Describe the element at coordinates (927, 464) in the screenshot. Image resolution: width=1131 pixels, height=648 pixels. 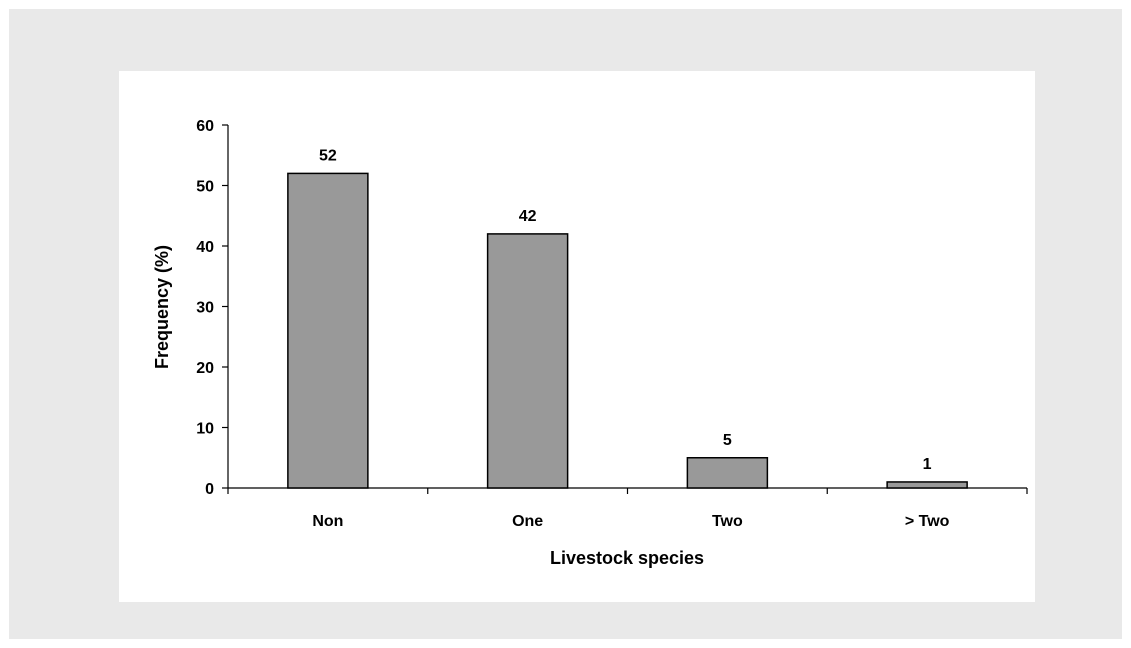
I see `data-label: 1` at that location.